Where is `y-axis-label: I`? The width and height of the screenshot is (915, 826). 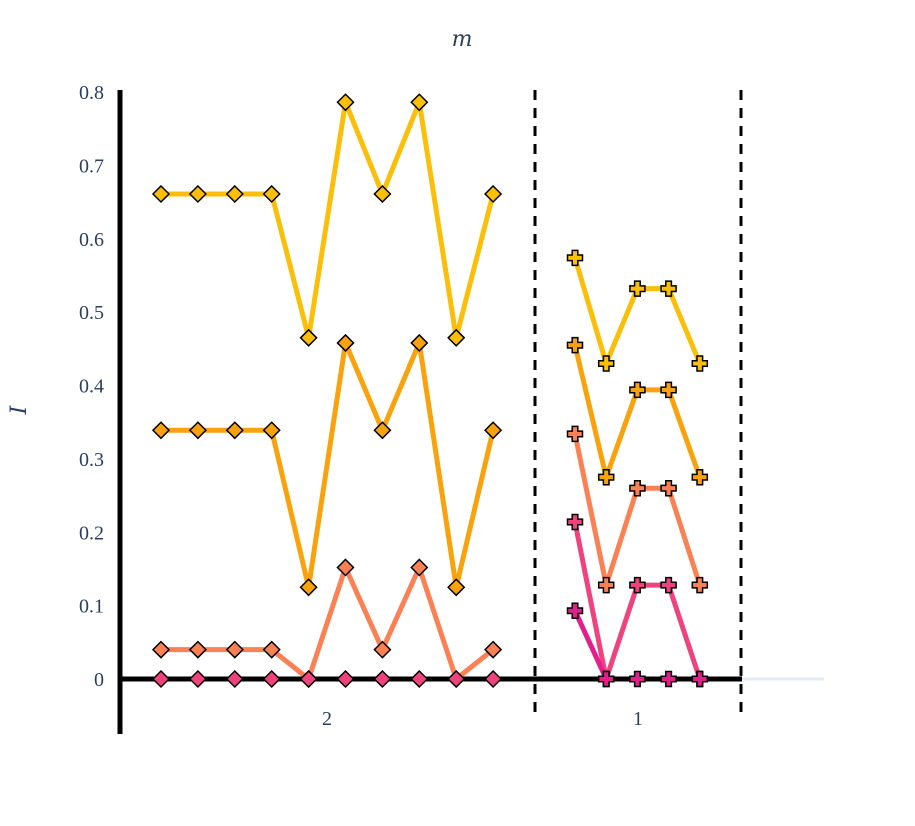
y-axis-label: I is located at coordinates (19, 409).